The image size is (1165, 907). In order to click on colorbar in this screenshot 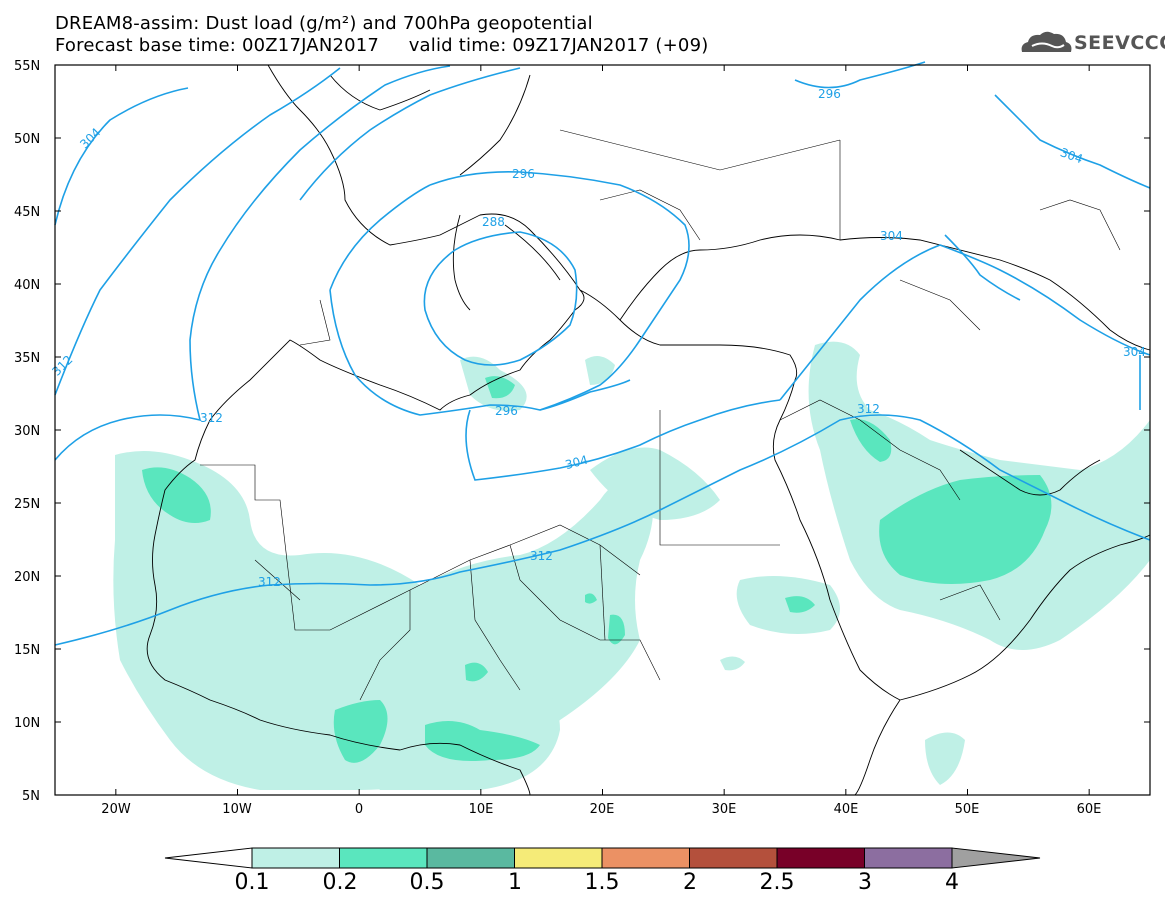, I will do `click(602, 858)`.